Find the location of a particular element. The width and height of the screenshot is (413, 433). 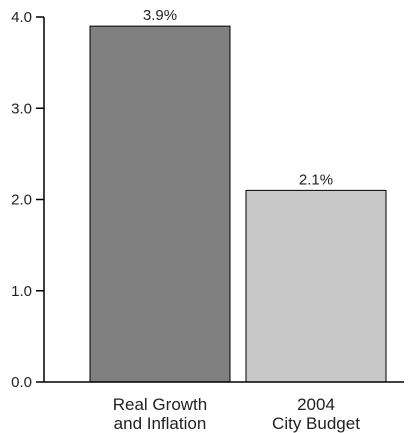

category-label-1-line-1: Real Growth is located at coordinates (160, 404).